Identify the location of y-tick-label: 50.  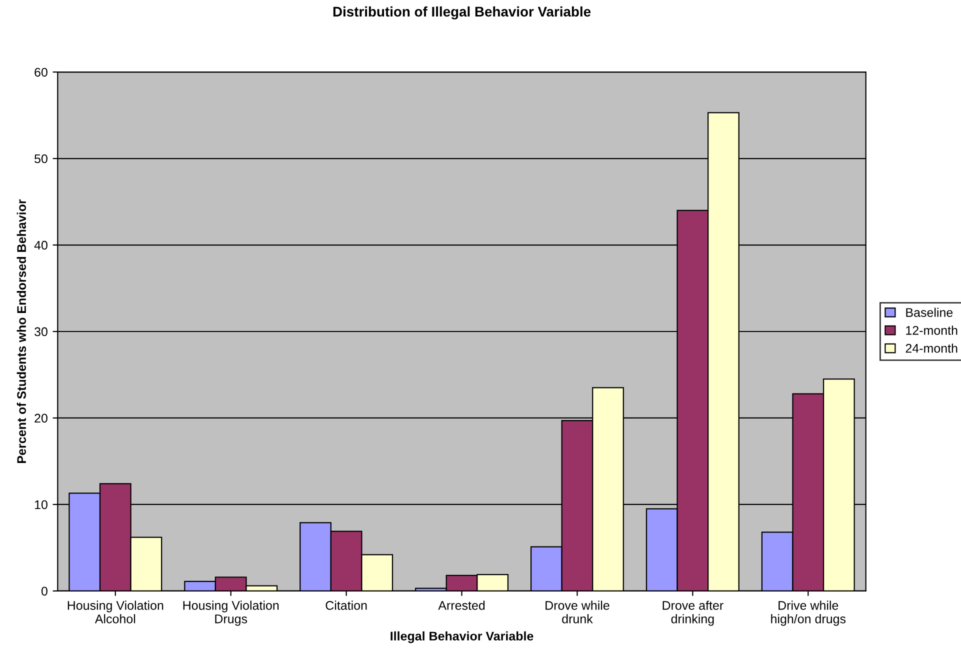
(41, 159).